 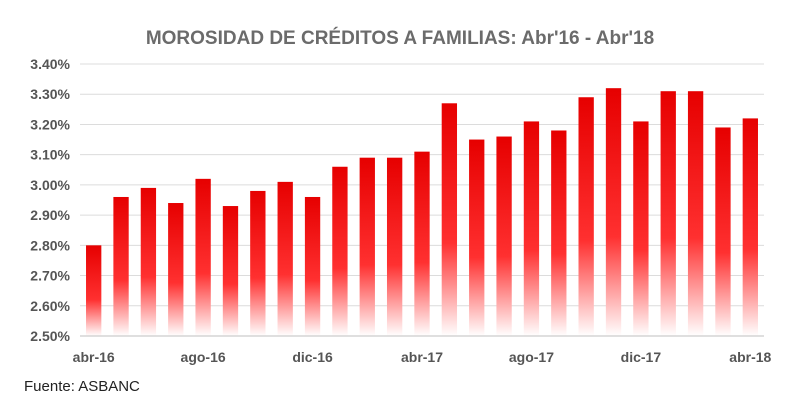 What do you see at coordinates (203, 357) in the screenshot?
I see `x-tick-label: ago-16` at bounding box center [203, 357].